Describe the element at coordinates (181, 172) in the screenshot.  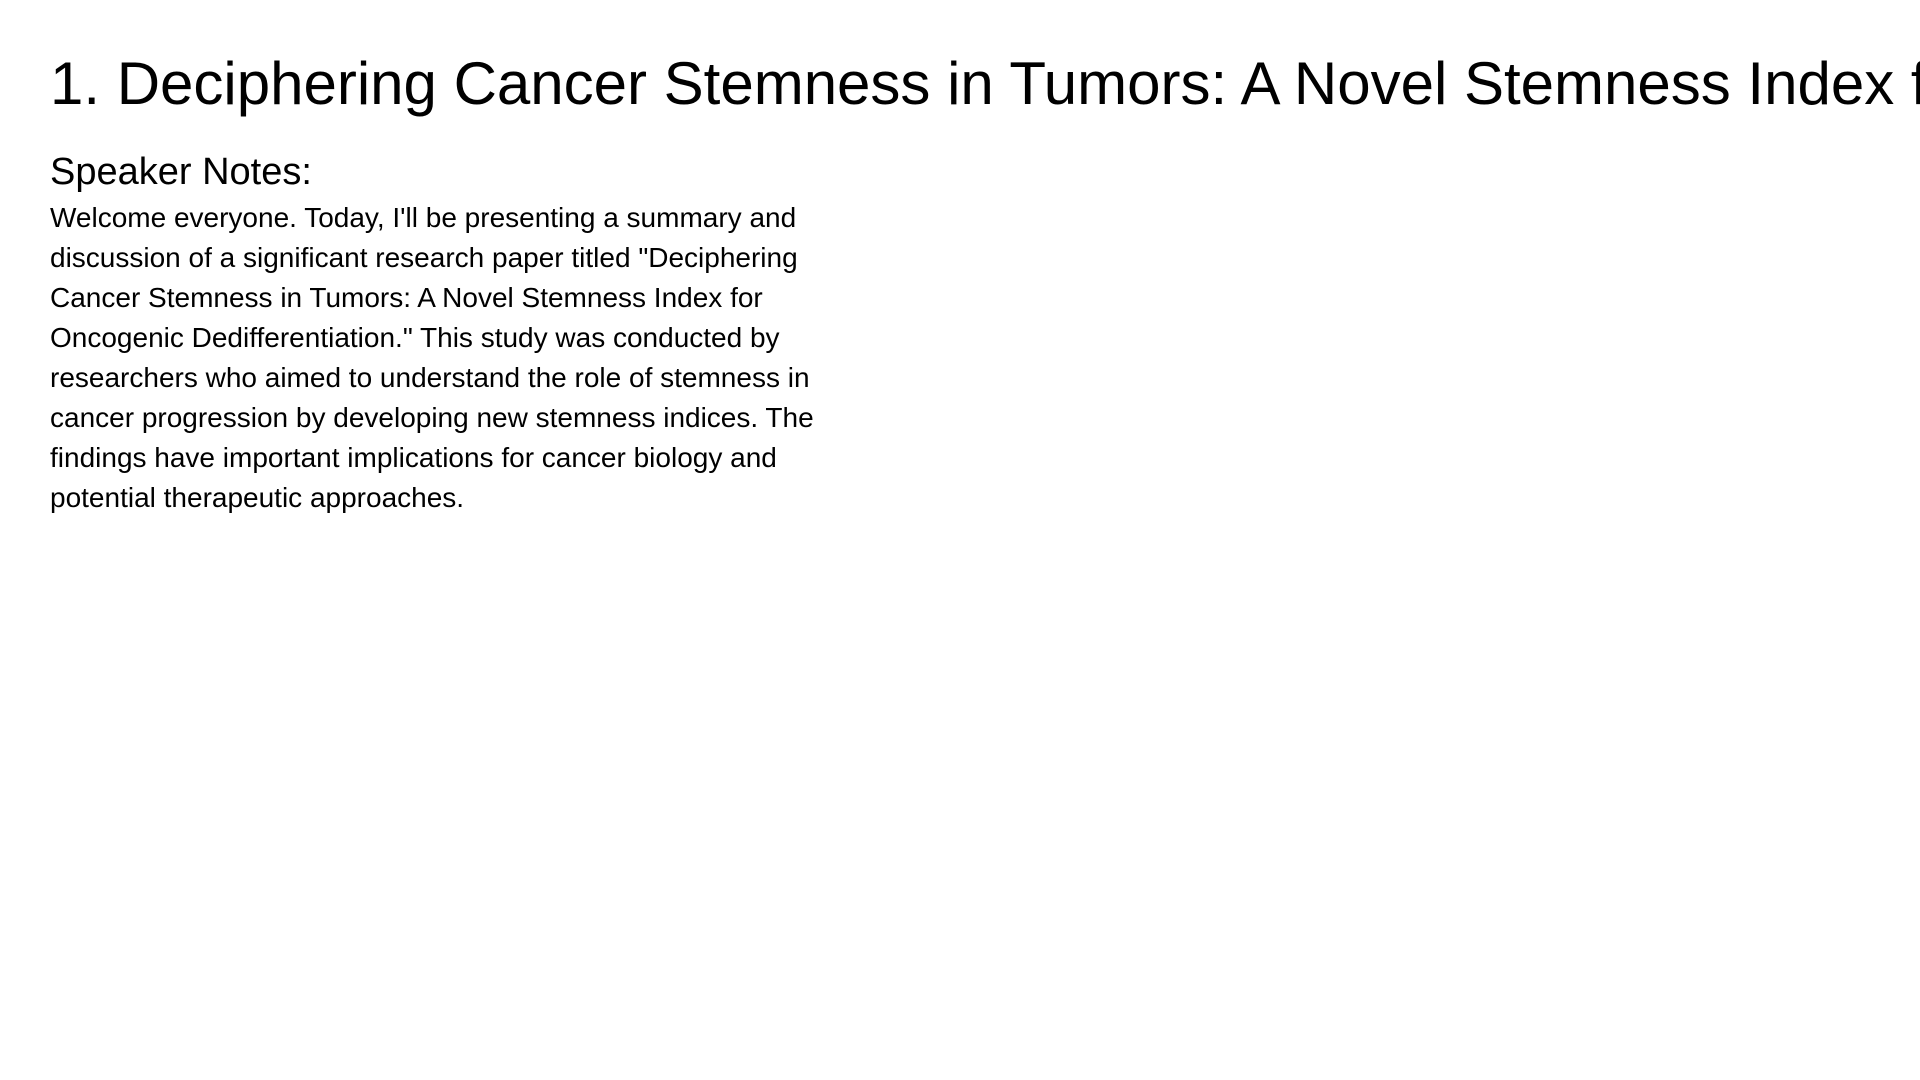
I see `speaker-notes-heading: Speaker Notes:` at that location.